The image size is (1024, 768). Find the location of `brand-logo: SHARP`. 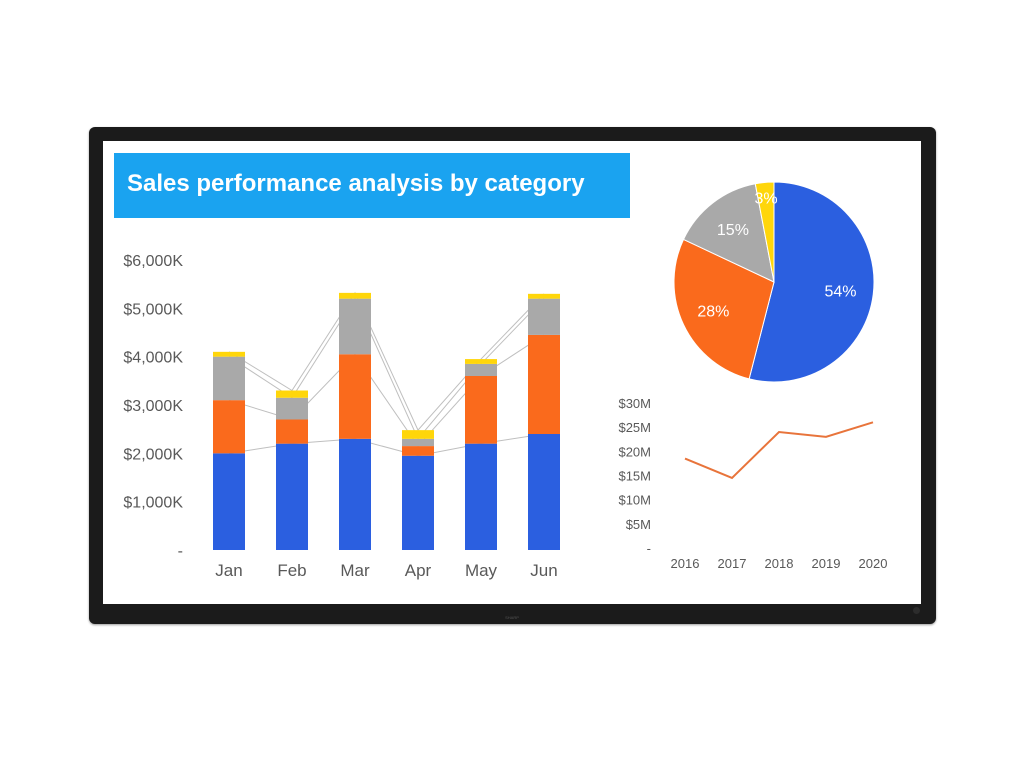

brand-logo: SHARP is located at coordinates (512, 617).